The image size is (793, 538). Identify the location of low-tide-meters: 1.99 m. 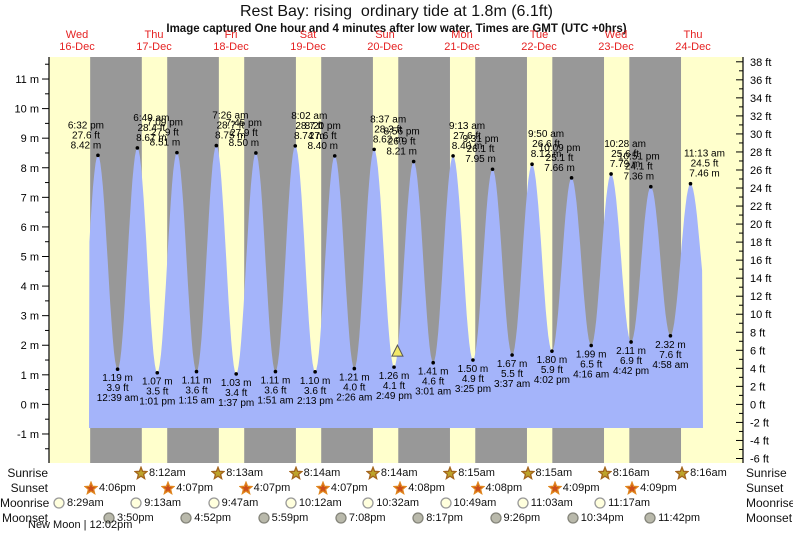
(591, 355).